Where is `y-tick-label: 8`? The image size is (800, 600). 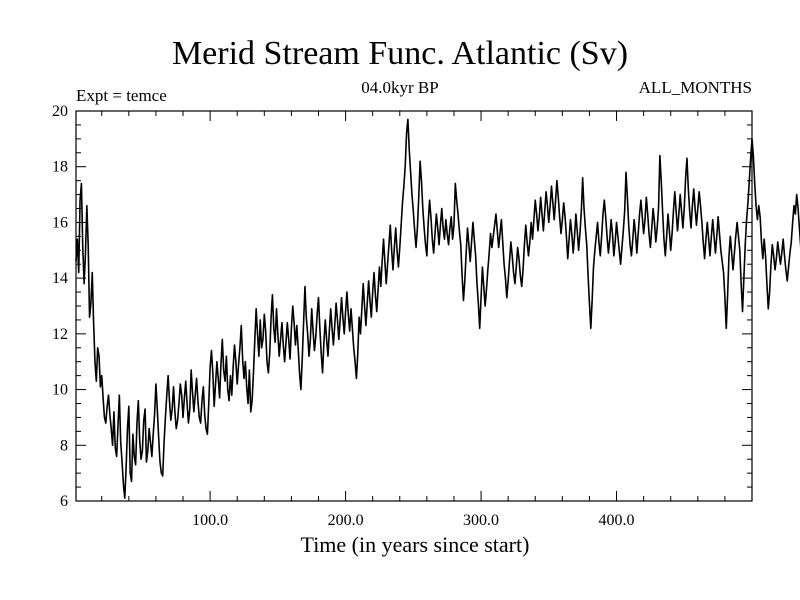 y-tick-label: 8 is located at coordinates (64, 445).